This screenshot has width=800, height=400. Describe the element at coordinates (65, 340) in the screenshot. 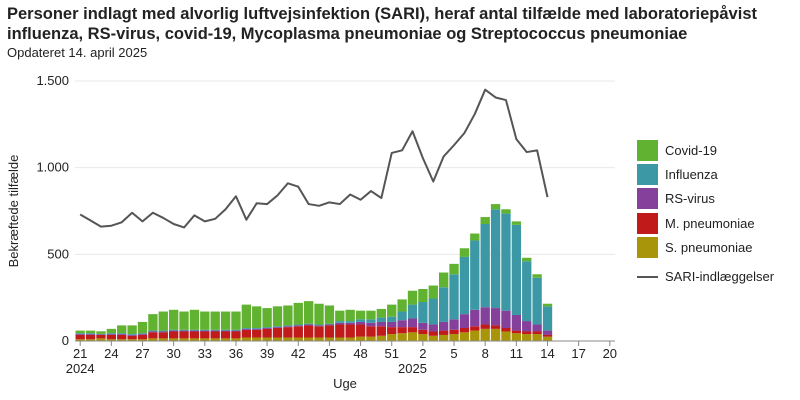

I see `y-tick-label: 0` at that location.